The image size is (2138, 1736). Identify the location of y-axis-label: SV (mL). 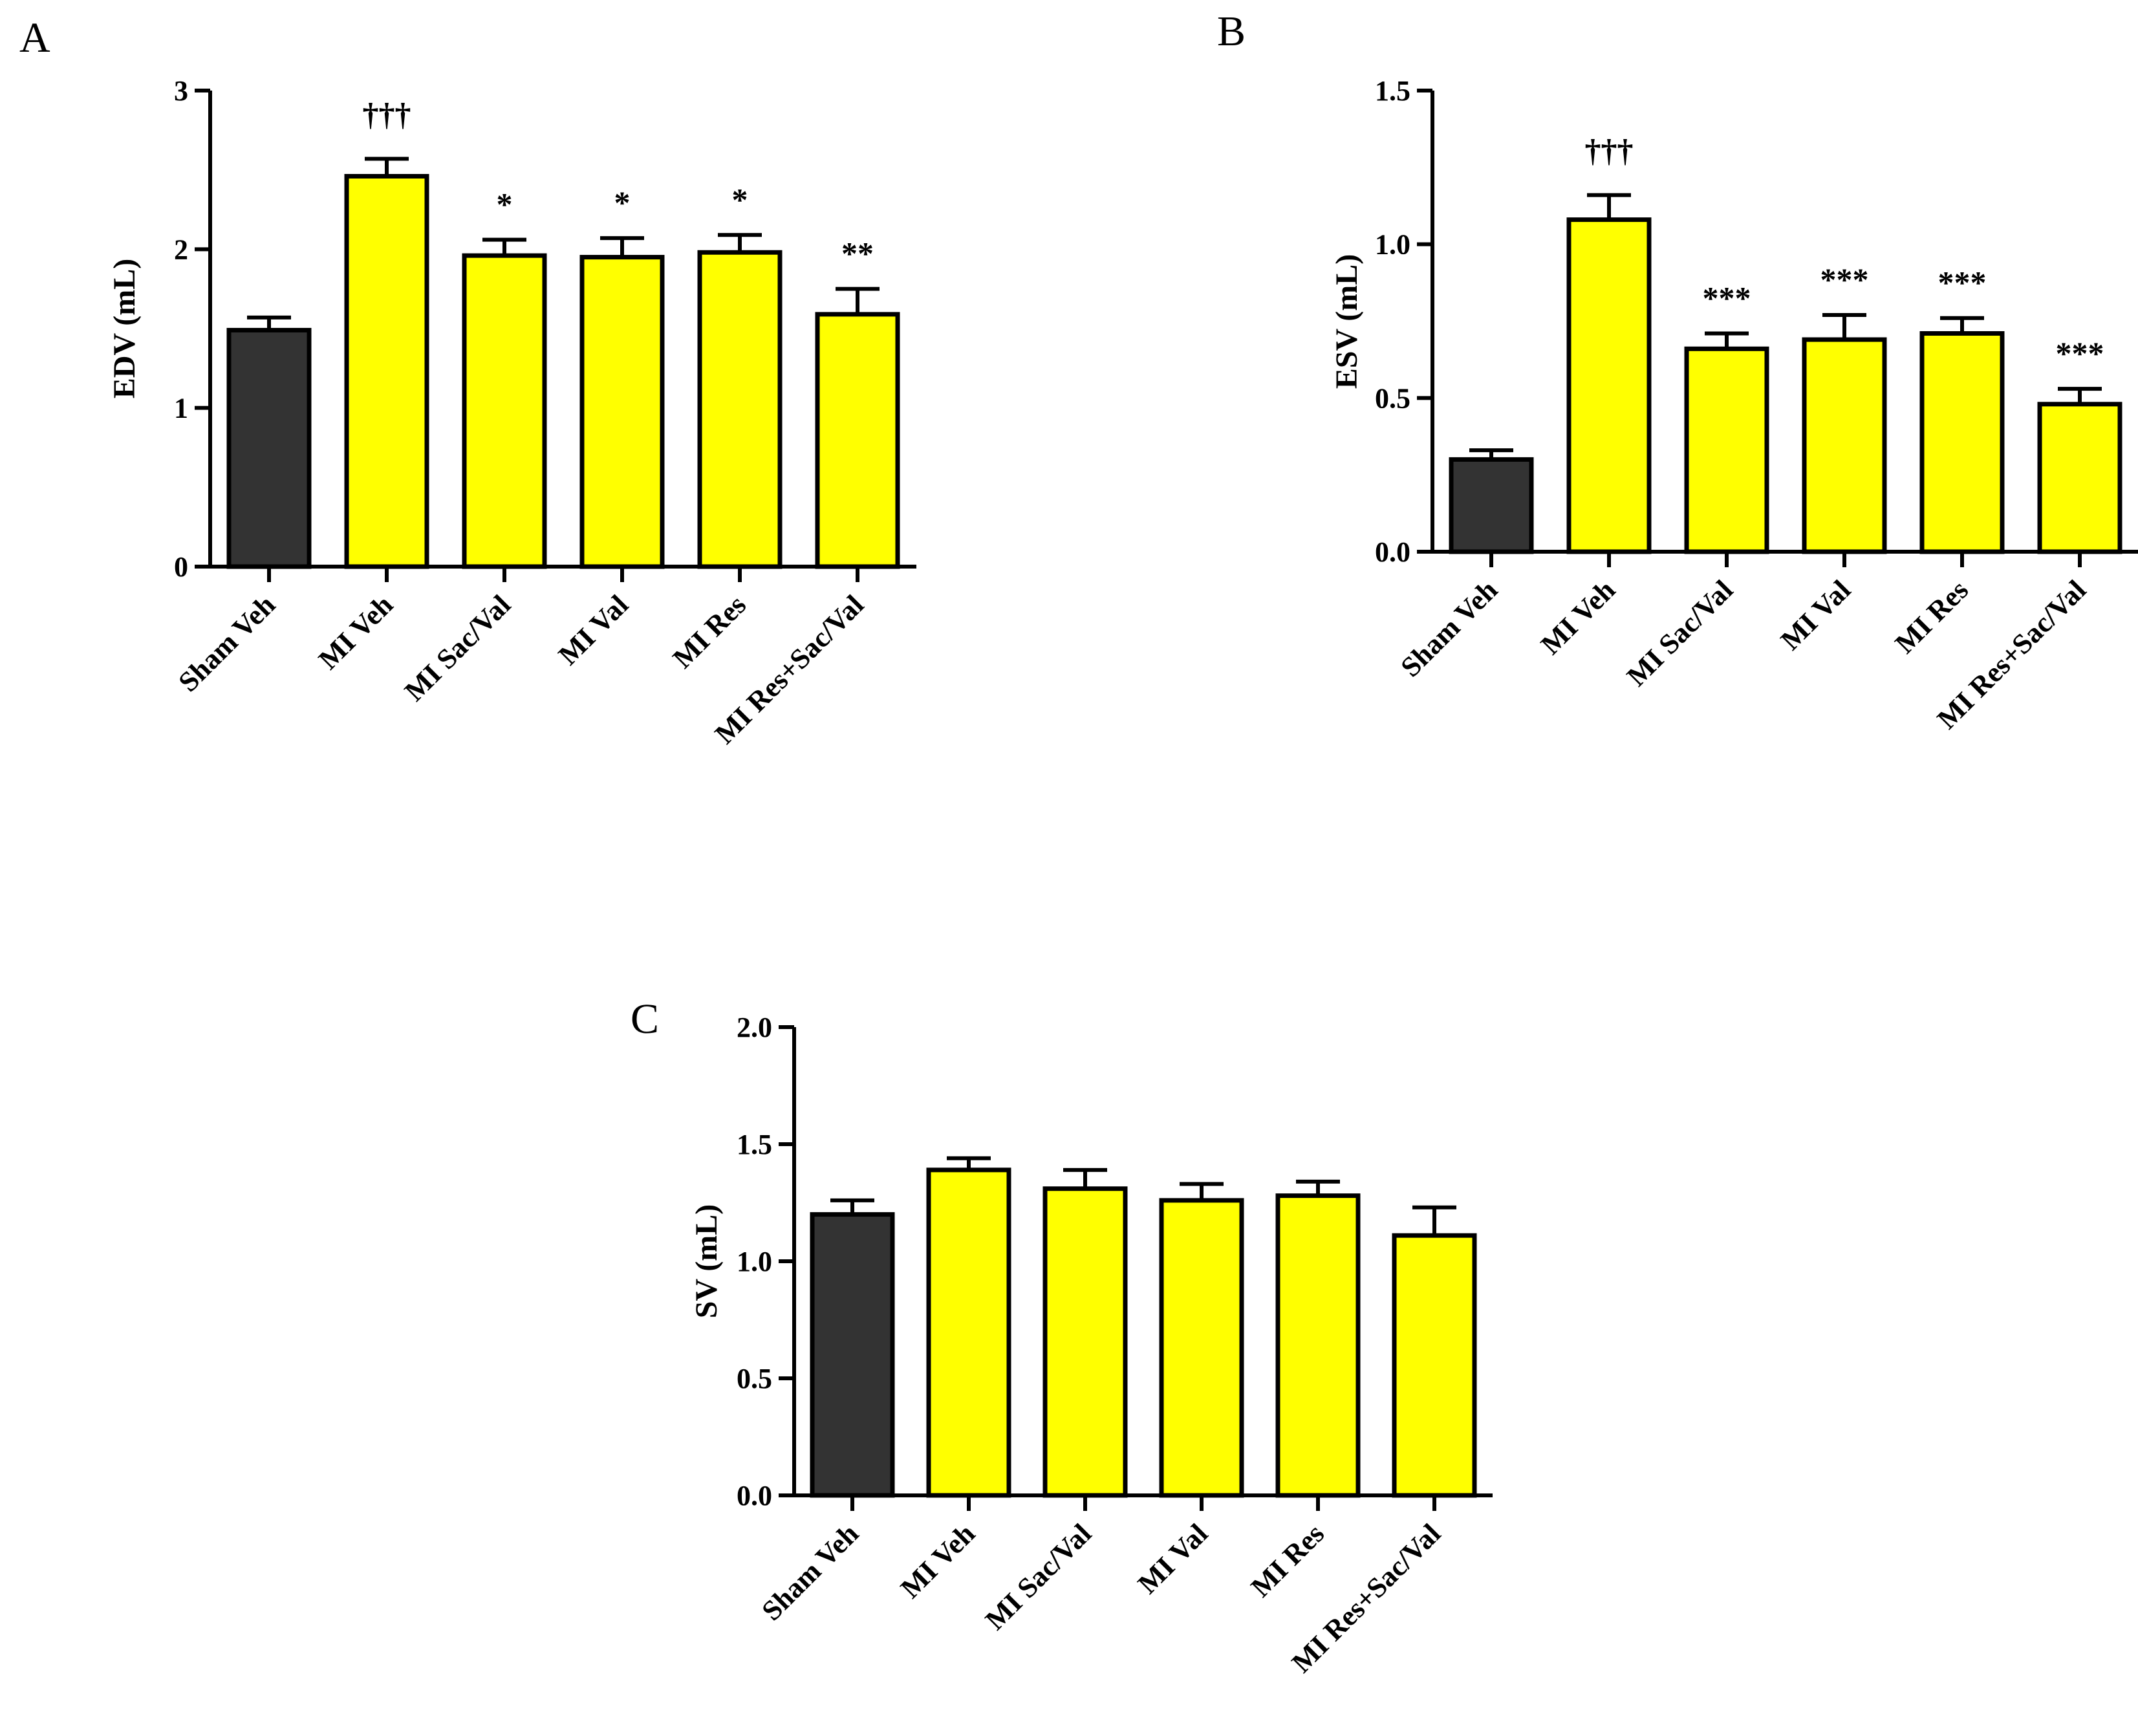
(707, 1261).